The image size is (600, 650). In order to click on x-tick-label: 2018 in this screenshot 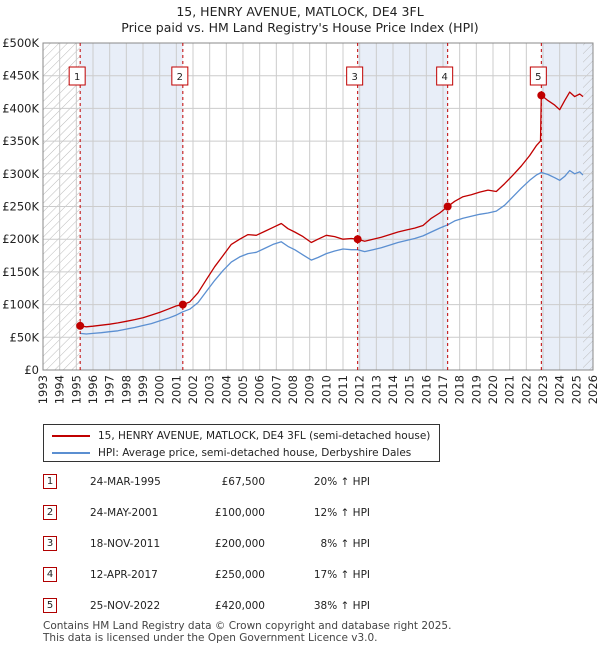, I will do `click(460, 389)`.